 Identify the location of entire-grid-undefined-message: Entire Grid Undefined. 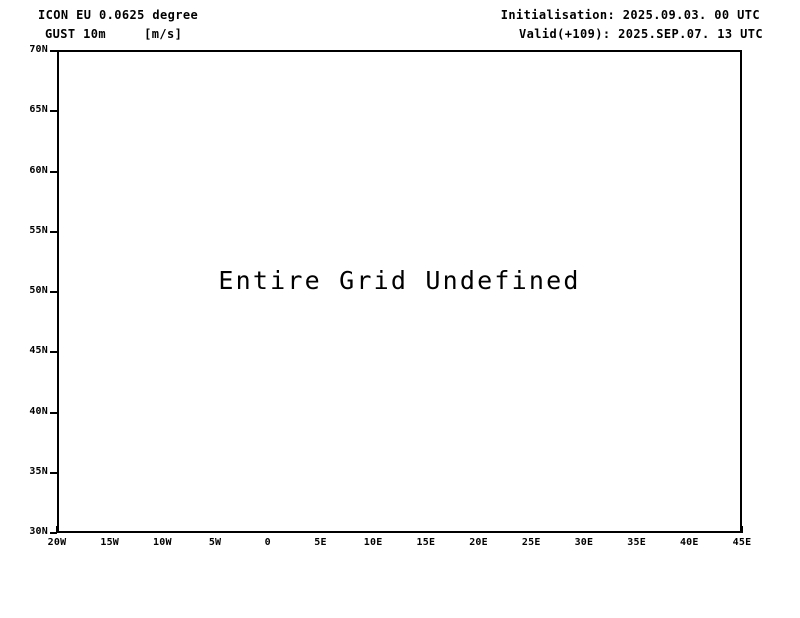
(399, 280).